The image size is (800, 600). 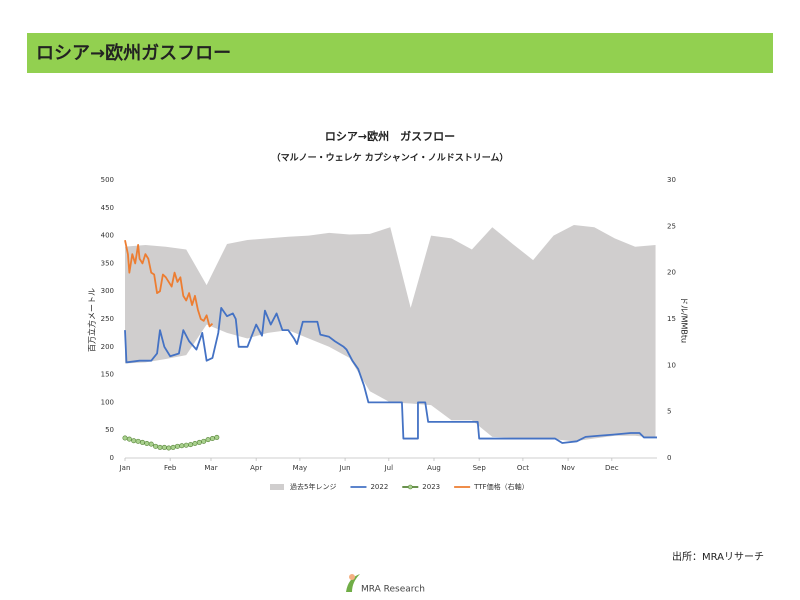 I want to click on y-tick-label: 0, so click(x=112, y=458).